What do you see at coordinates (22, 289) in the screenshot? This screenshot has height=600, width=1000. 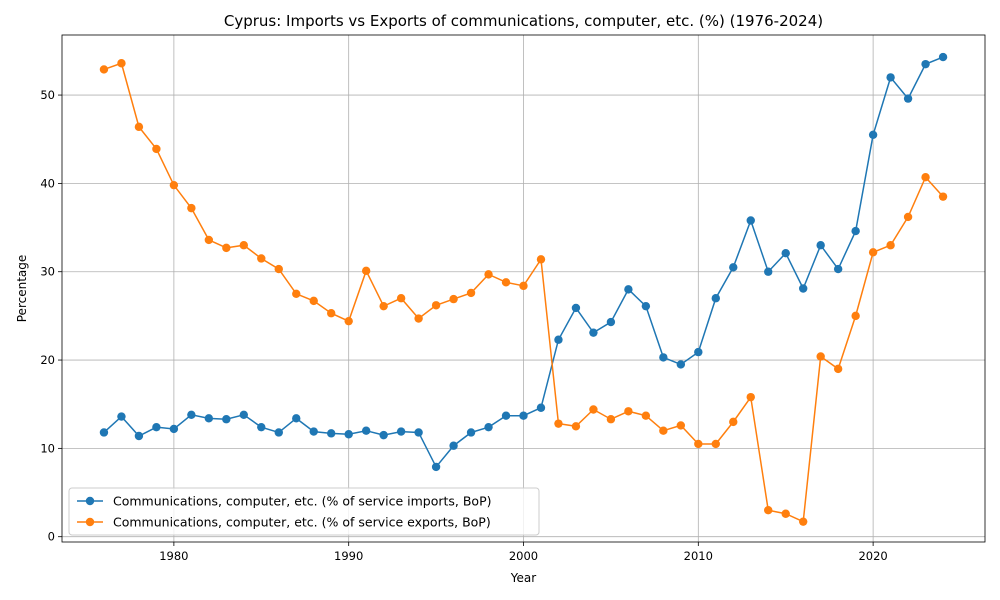 I see `y-axis-label: Percentage` at bounding box center [22, 289].